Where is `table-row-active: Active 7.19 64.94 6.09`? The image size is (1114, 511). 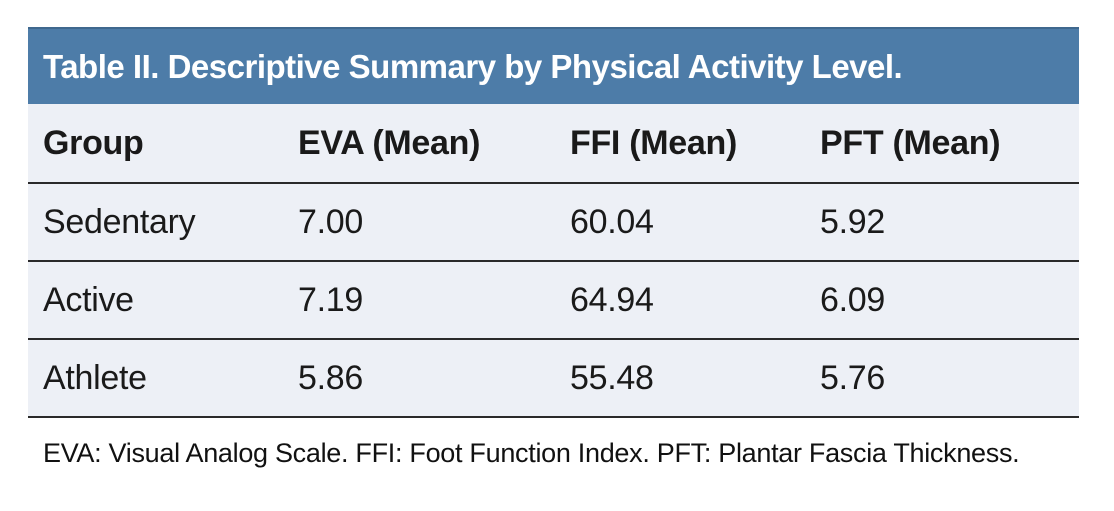
table-row-active: Active 7.19 64.94 6.09 is located at coordinates (553, 300).